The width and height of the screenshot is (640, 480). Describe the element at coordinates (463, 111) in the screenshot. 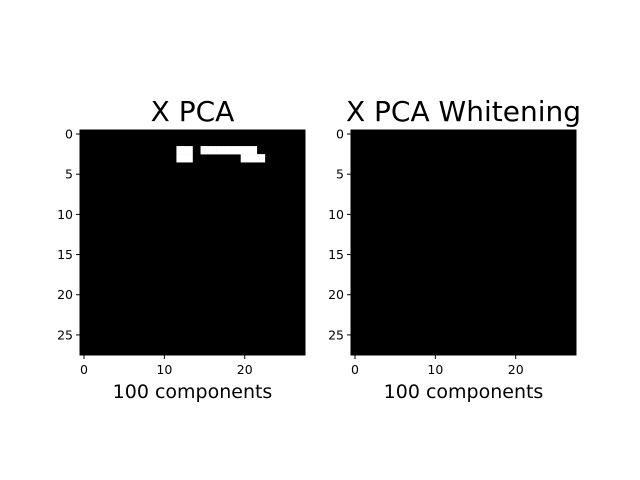

I see `panel-title: X PCA Whitening` at that location.